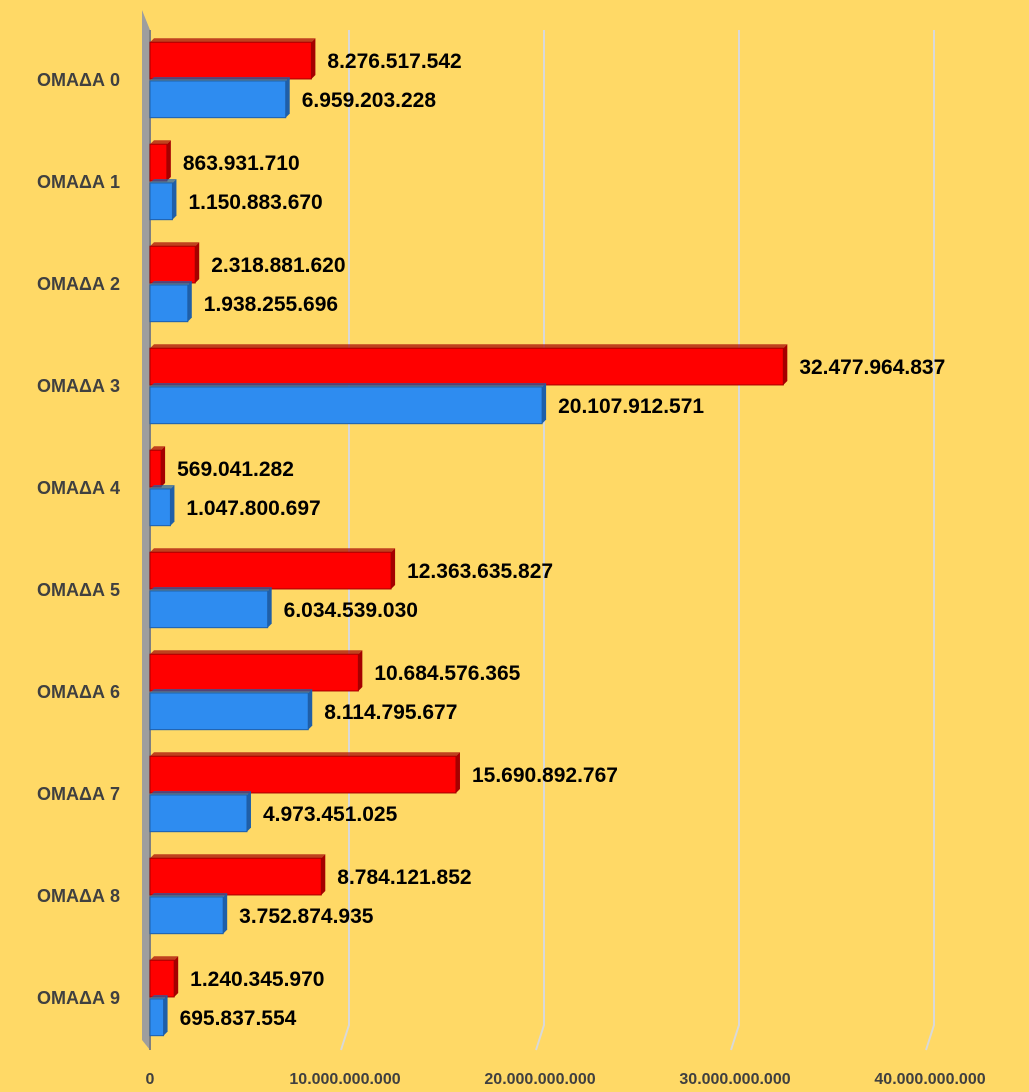 Image resolution: width=1029 pixels, height=1092 pixels. Describe the element at coordinates (306, 916) in the screenshot. I see `data-label: 3.752.874.935` at that location.